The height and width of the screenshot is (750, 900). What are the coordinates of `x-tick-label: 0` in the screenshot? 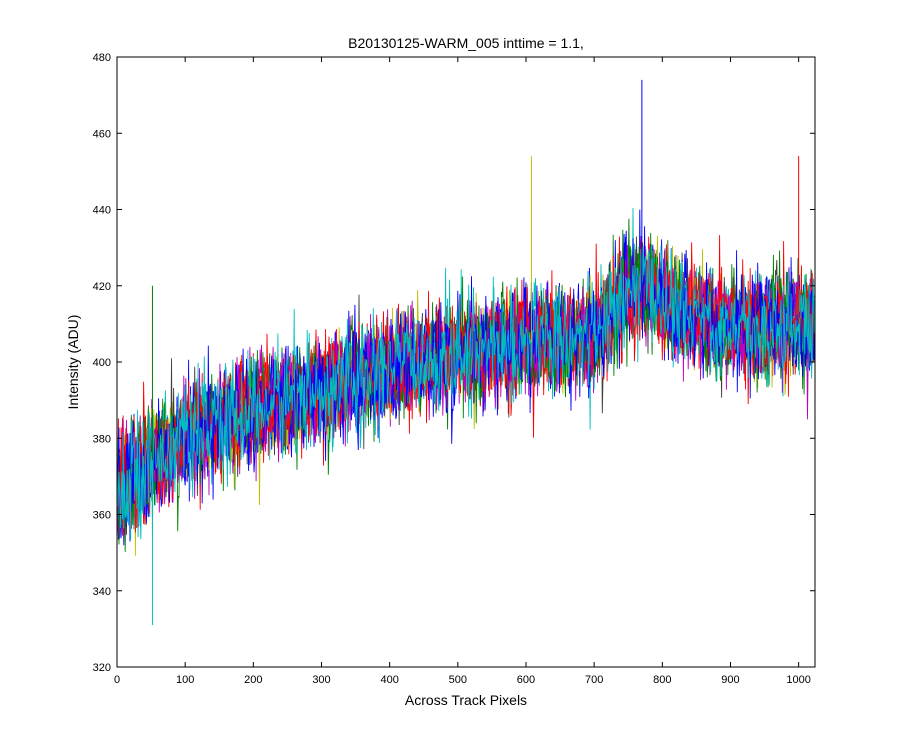 It's located at (117, 680).